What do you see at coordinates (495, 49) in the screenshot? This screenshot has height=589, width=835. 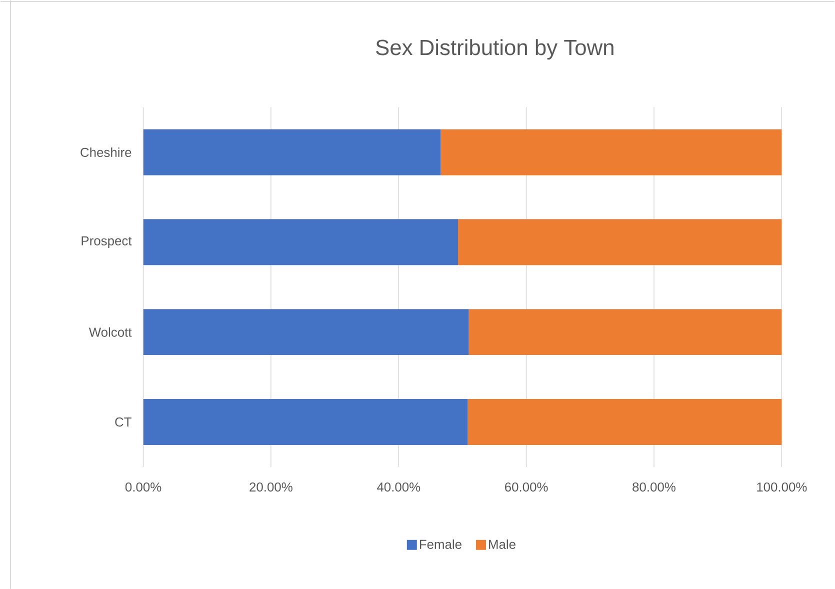 I see `chart-title: Sex Distribution by Town` at bounding box center [495, 49].